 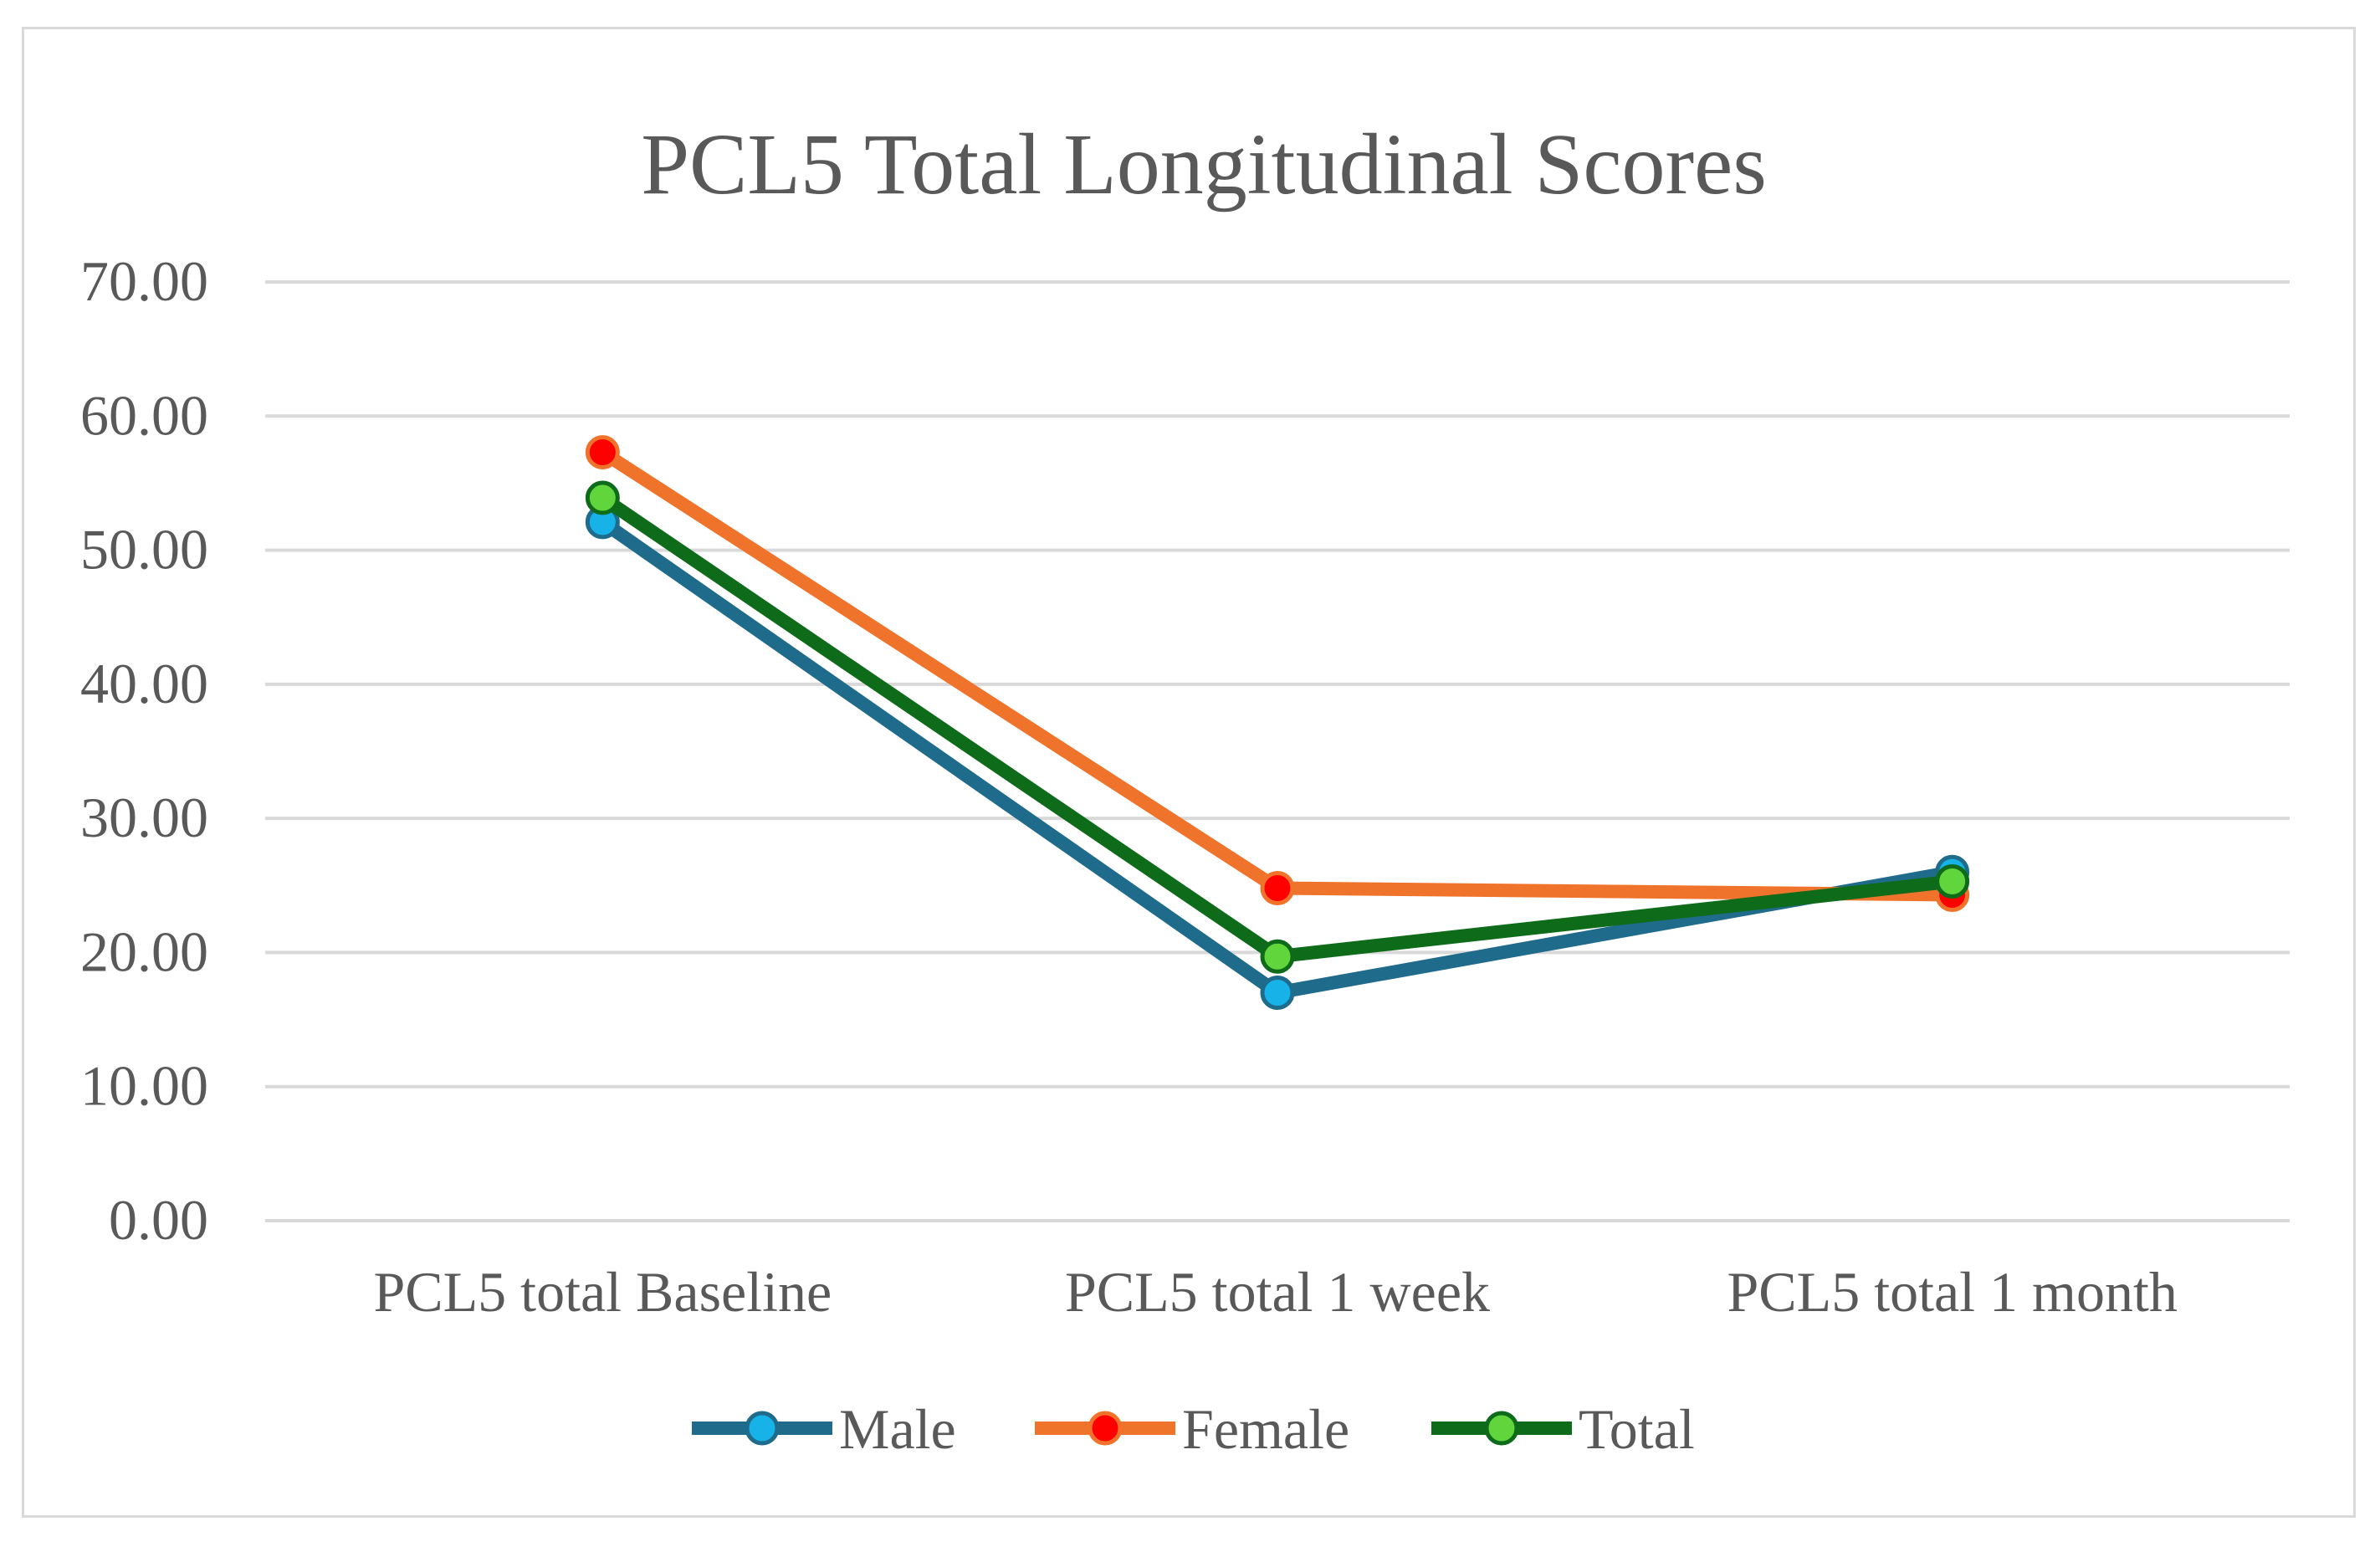 I want to click on y-tick-label: 30.00, so click(x=144, y=817).